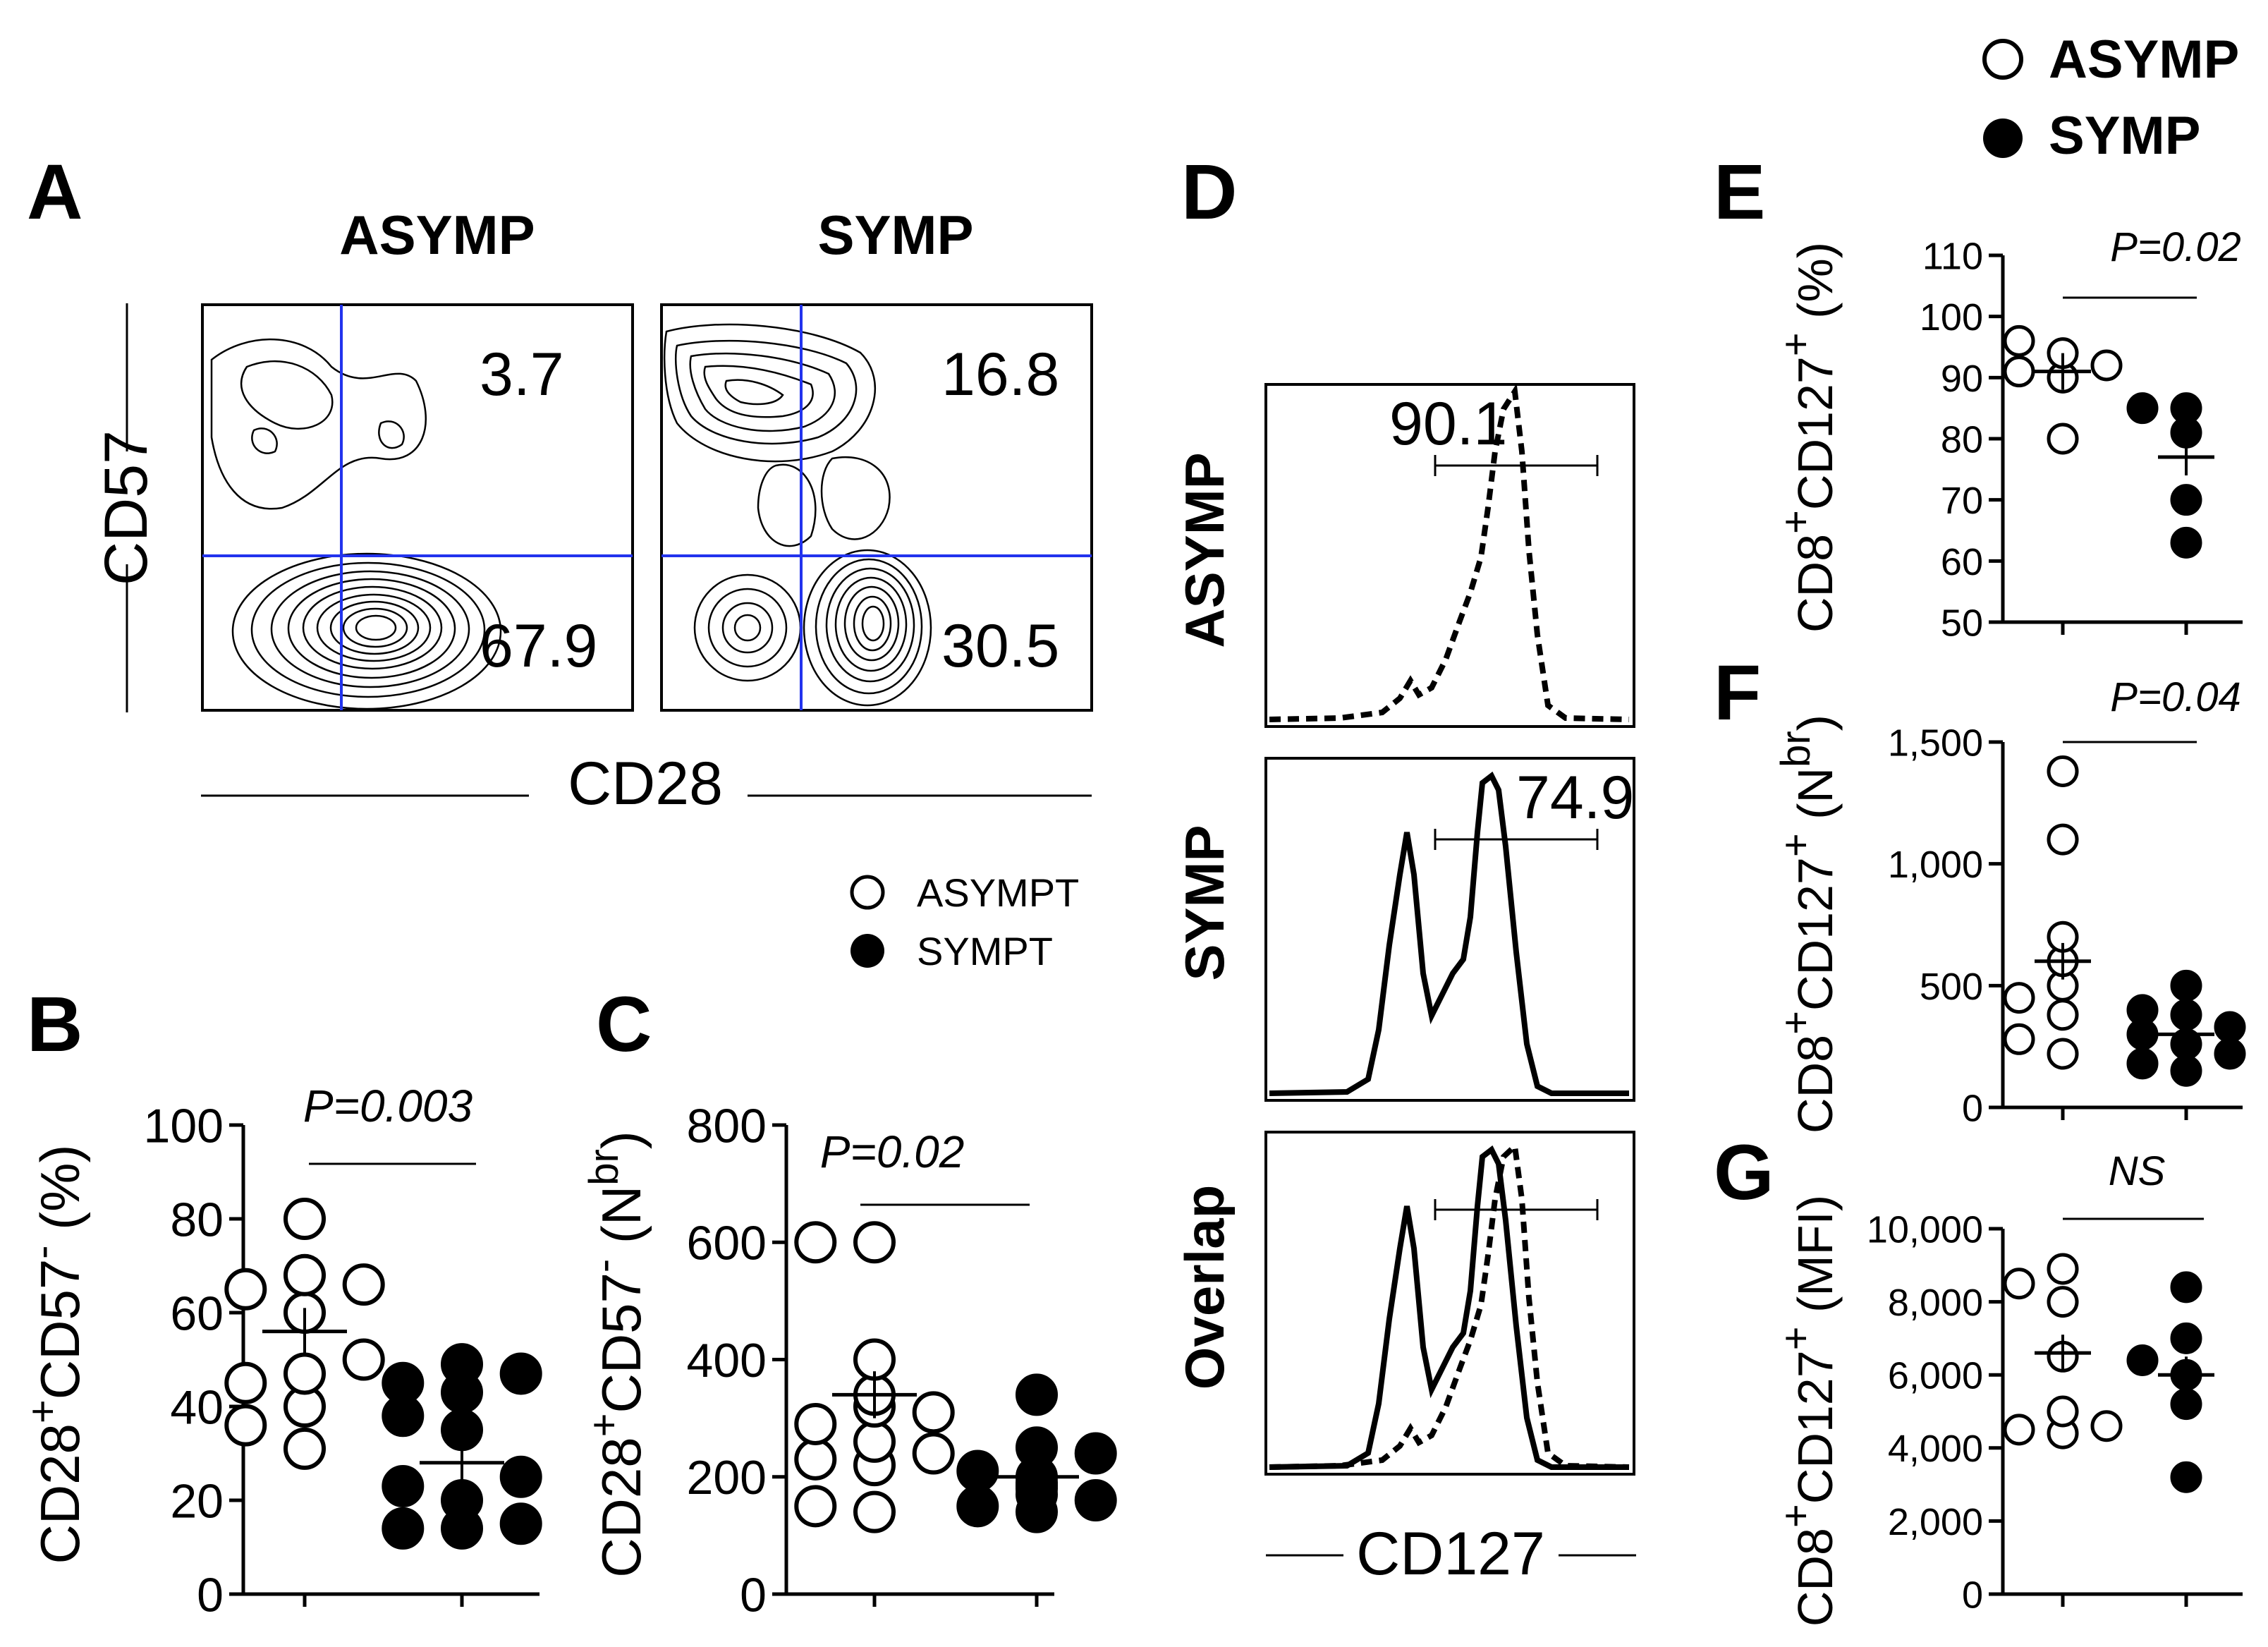  I want to click on dot-plot-b: 0 20 40 60 80 100 CD28+CD57- (%) P=0.003, so click(281, 1351).